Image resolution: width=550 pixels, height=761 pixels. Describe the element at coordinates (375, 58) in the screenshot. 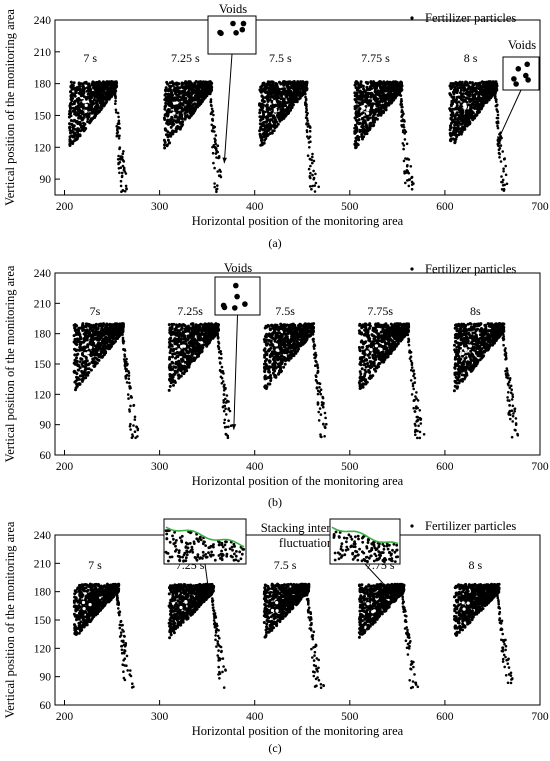

I see `time-label: 7.75 s` at that location.